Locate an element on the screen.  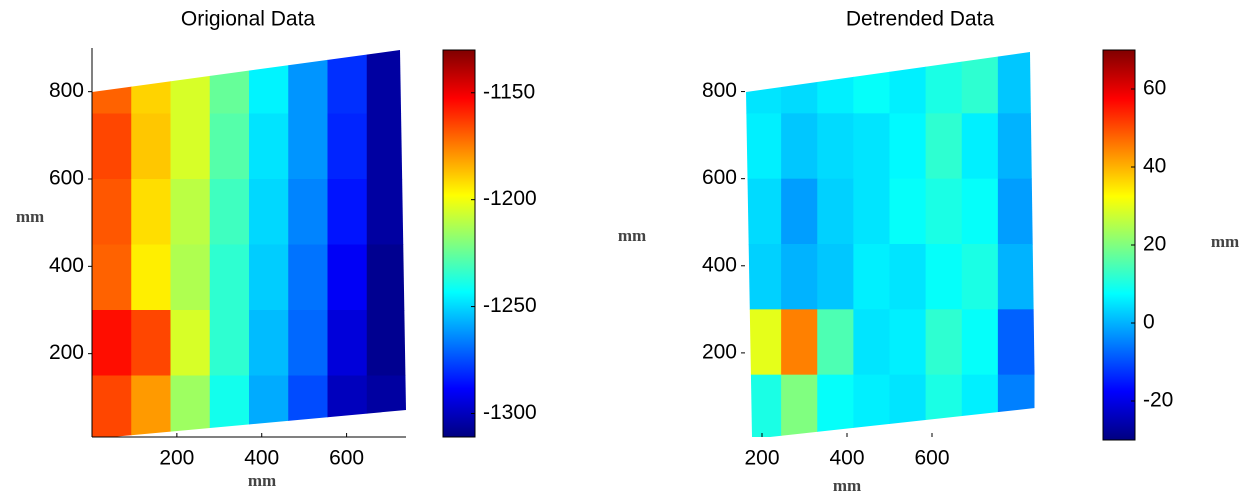
x-tick-label: 600 is located at coordinates (931, 458).